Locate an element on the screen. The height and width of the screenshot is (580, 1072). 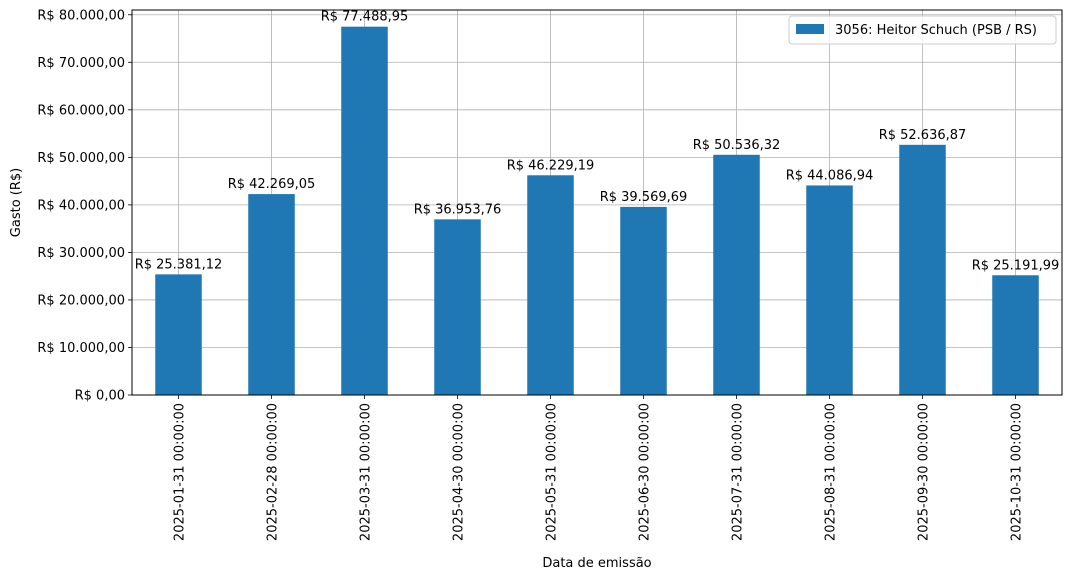
x-tick-label: 2025-05-31 00:00:00 is located at coordinates (552, 472).